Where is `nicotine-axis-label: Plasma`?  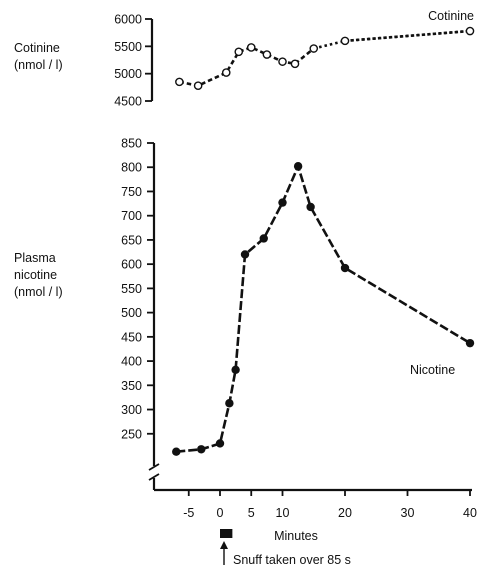 nicotine-axis-label: Plasma is located at coordinates (35, 258).